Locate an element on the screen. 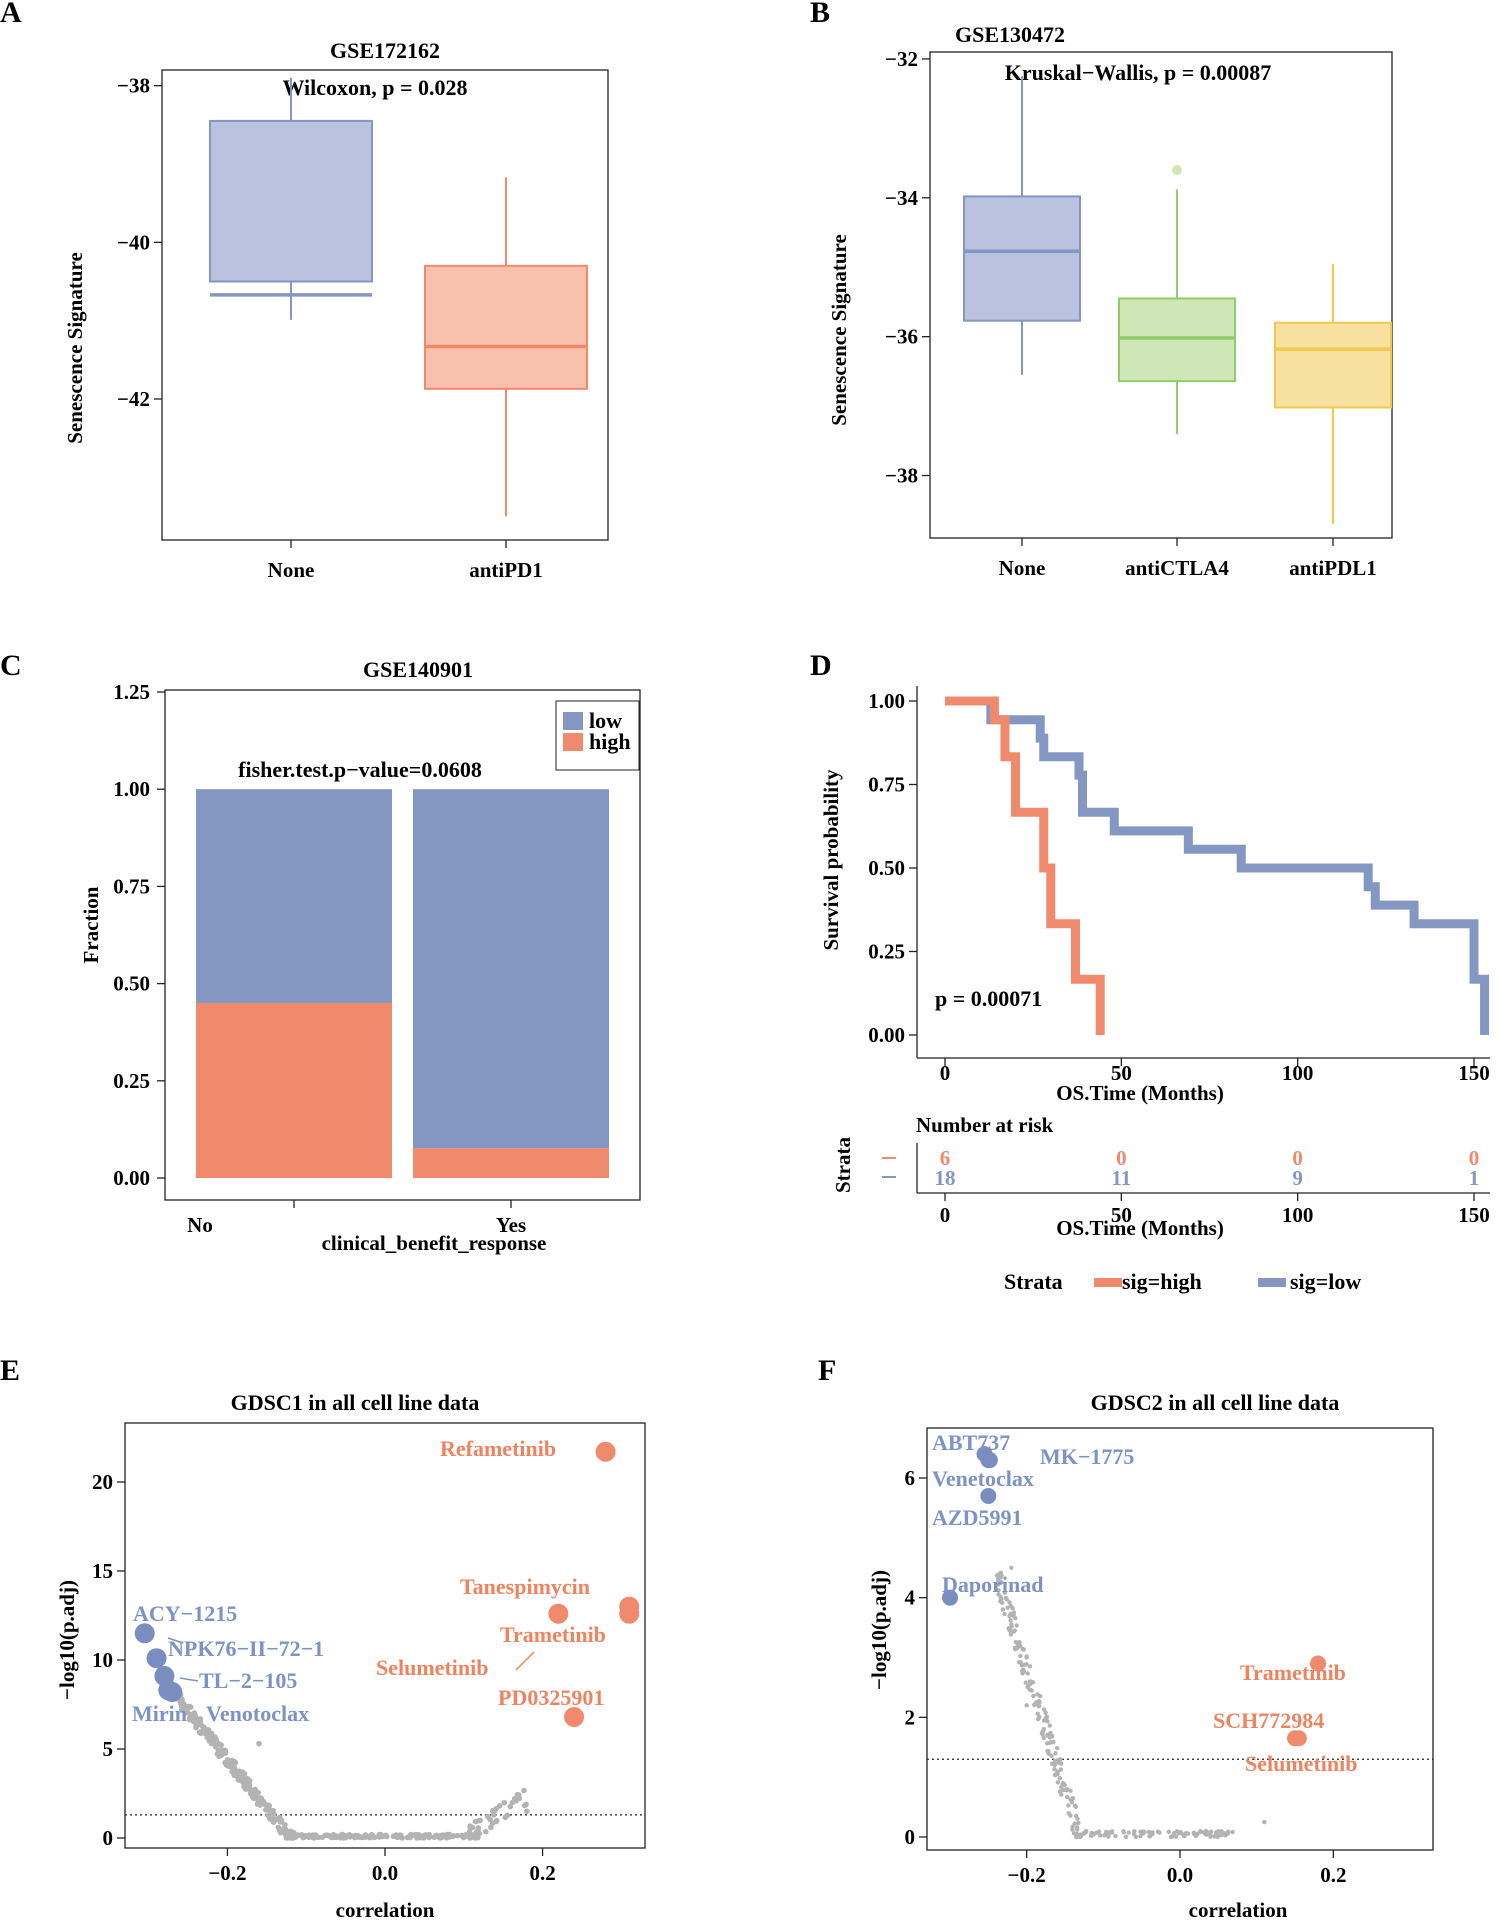  x-tick-label: 0 is located at coordinates (945, 1073).